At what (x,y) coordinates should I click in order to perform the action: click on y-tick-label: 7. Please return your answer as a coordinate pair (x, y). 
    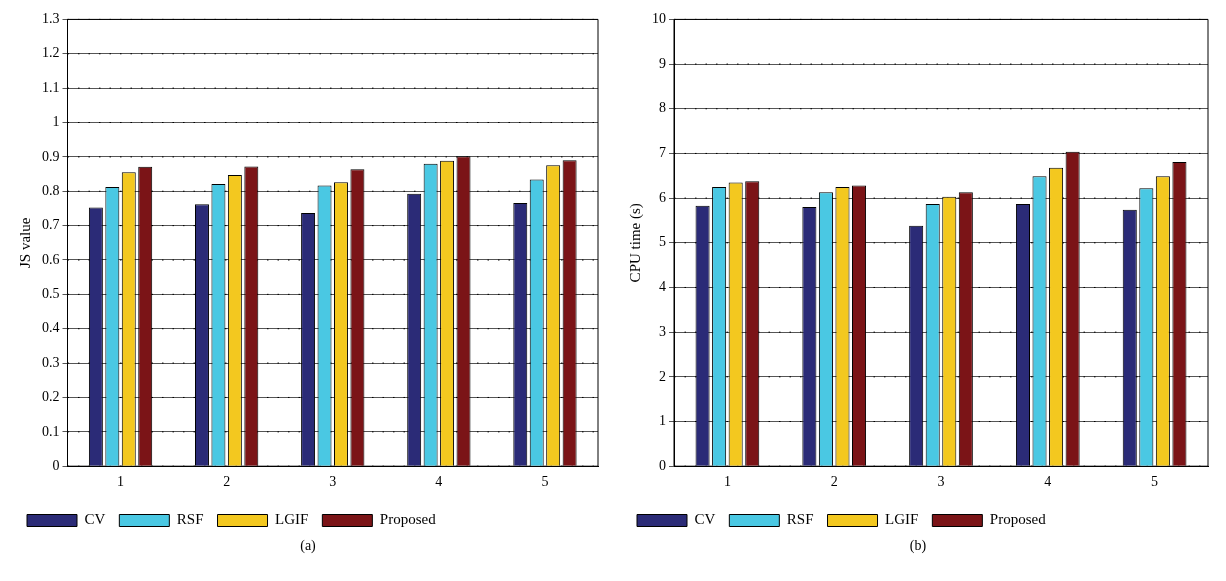
    Looking at the image, I should click on (662, 153).